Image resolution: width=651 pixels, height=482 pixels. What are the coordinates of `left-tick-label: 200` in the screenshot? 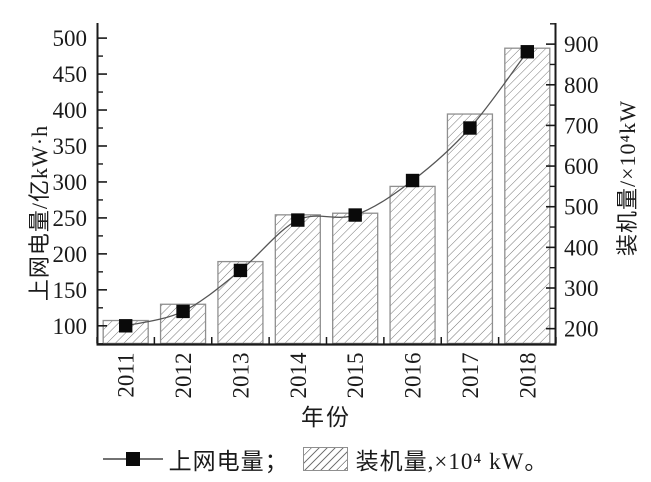 It's located at (70, 254).